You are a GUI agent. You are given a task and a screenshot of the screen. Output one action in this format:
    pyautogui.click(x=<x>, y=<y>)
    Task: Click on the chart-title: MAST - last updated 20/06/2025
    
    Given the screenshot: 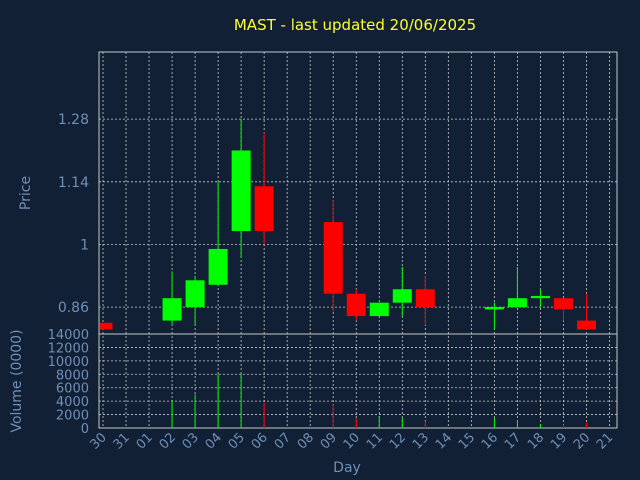 What is the action you would take?
    pyautogui.click(x=355, y=25)
    